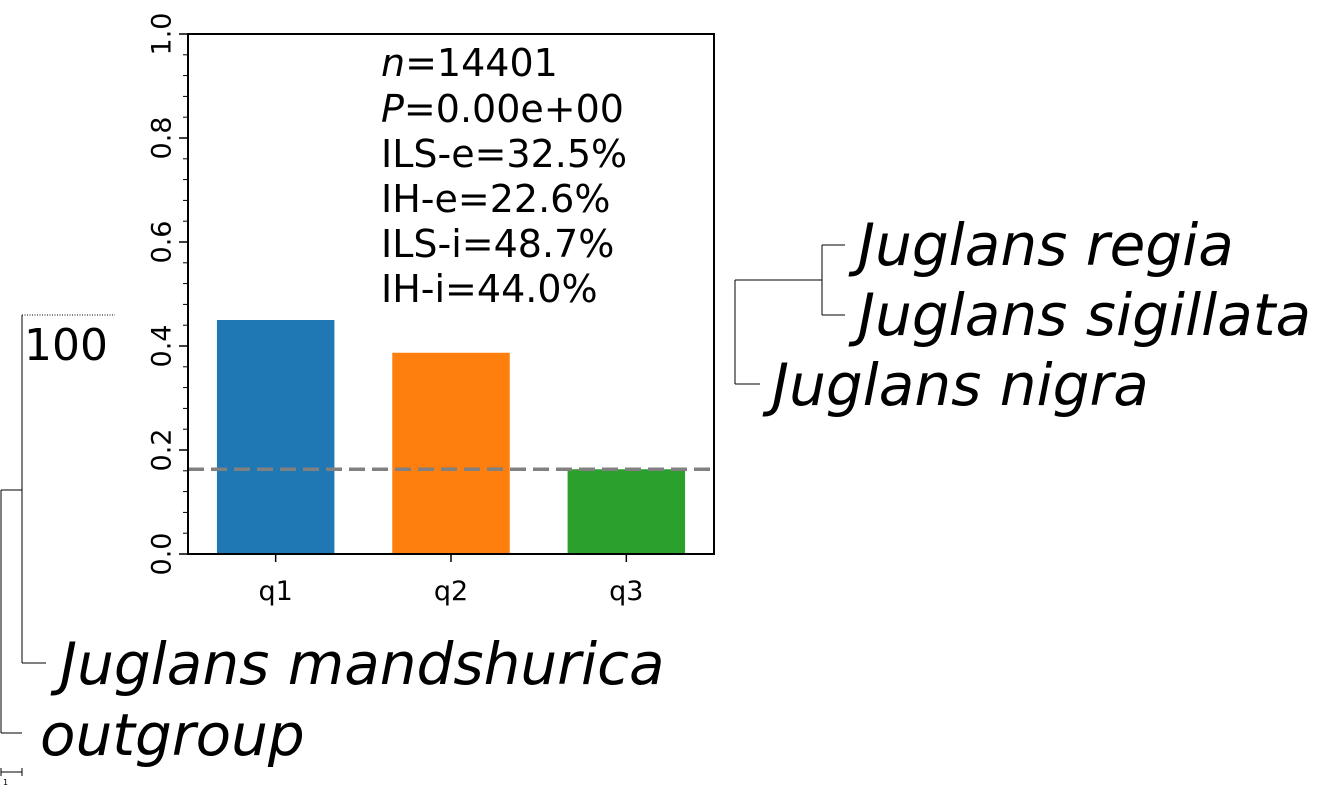  Describe the element at coordinates (161, 554) in the screenshot. I see `y-tick-label-0.0: 0.0` at that location.